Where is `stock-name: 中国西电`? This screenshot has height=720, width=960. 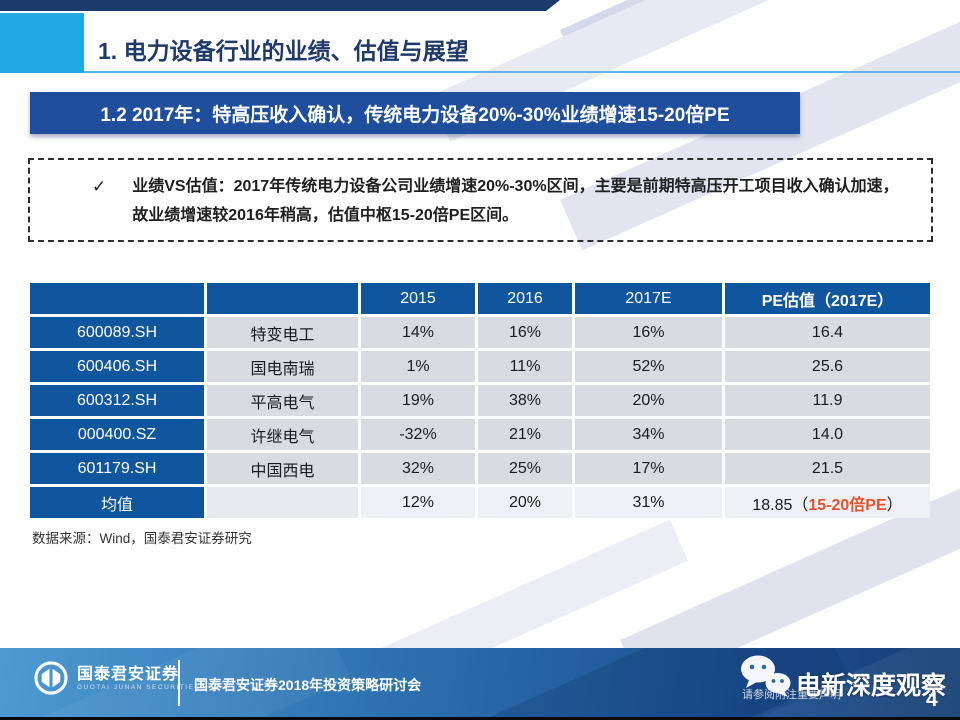
stock-name: 中国西电 is located at coordinates (282, 468).